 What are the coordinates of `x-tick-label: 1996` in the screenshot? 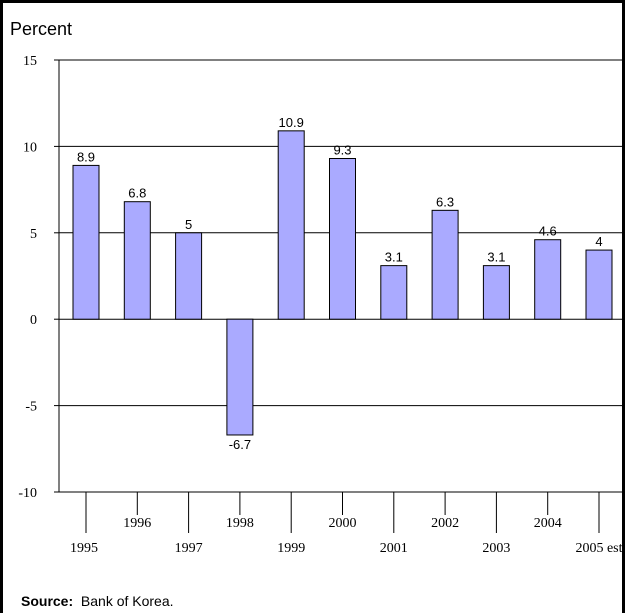 It's located at (137, 523).